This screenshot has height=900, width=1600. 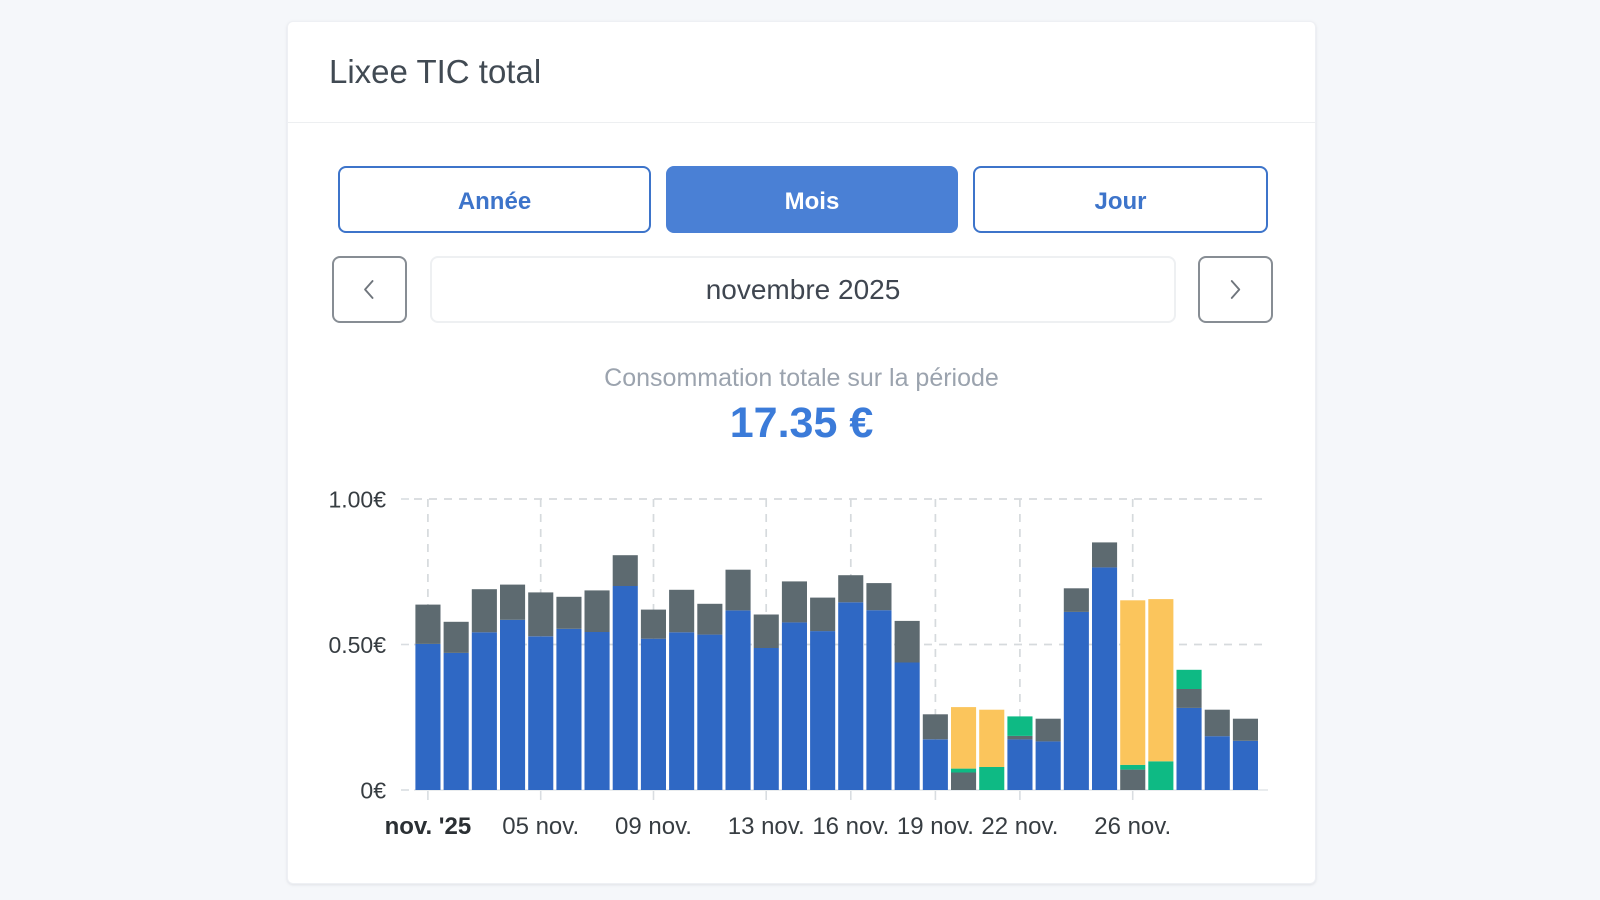 What do you see at coordinates (1019, 826) in the screenshot?
I see `svg-text: 22 nov.` at bounding box center [1019, 826].